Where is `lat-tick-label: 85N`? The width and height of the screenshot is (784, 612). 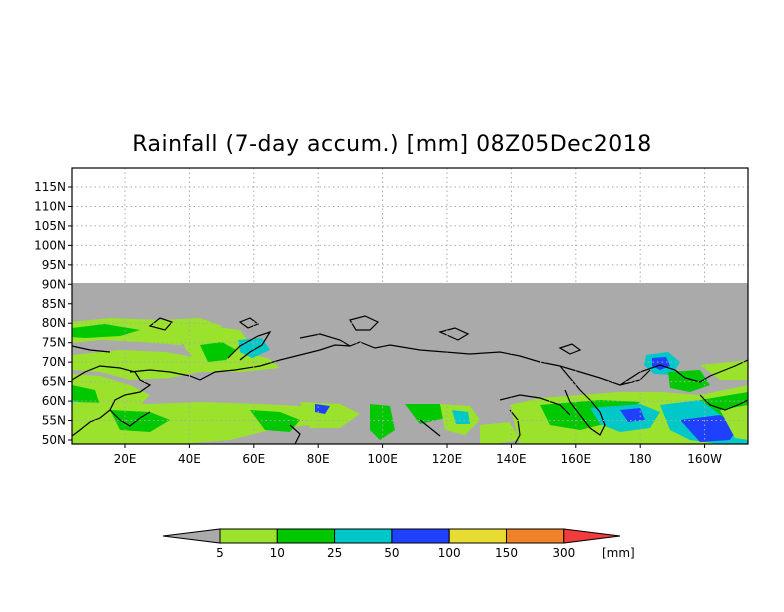 lat-tick-label: 85N is located at coordinates (54, 304).